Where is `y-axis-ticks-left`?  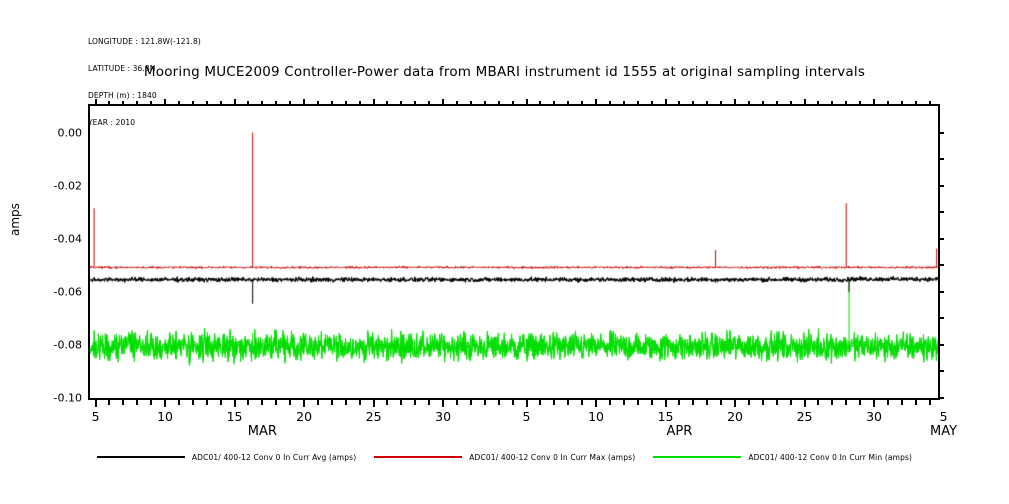 y-axis-ticks-left is located at coordinates (44, 252).